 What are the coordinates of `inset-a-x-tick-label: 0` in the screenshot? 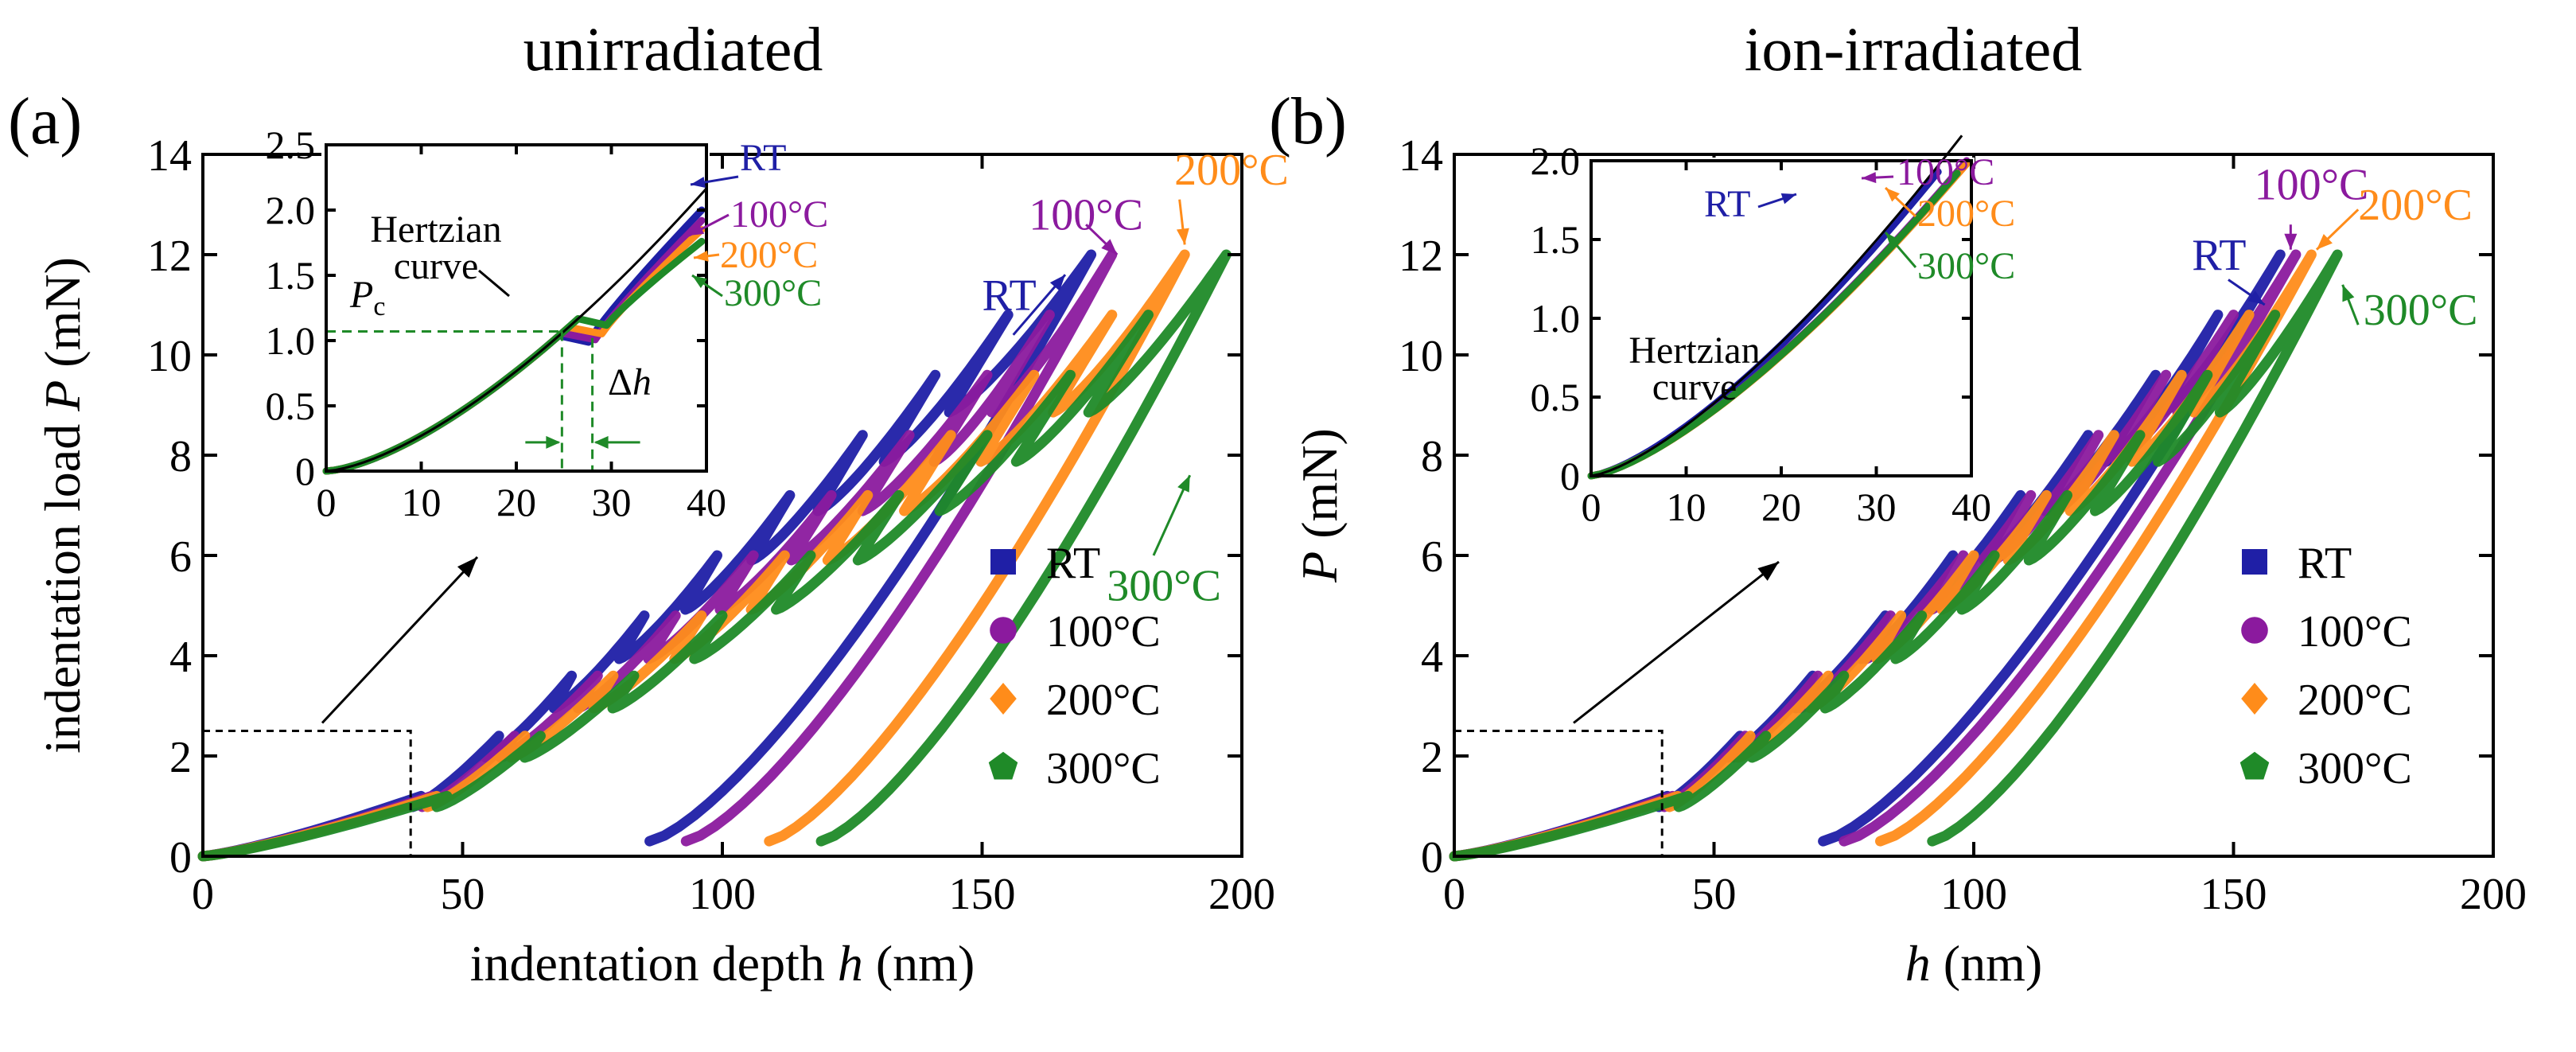 It's located at (327, 502).